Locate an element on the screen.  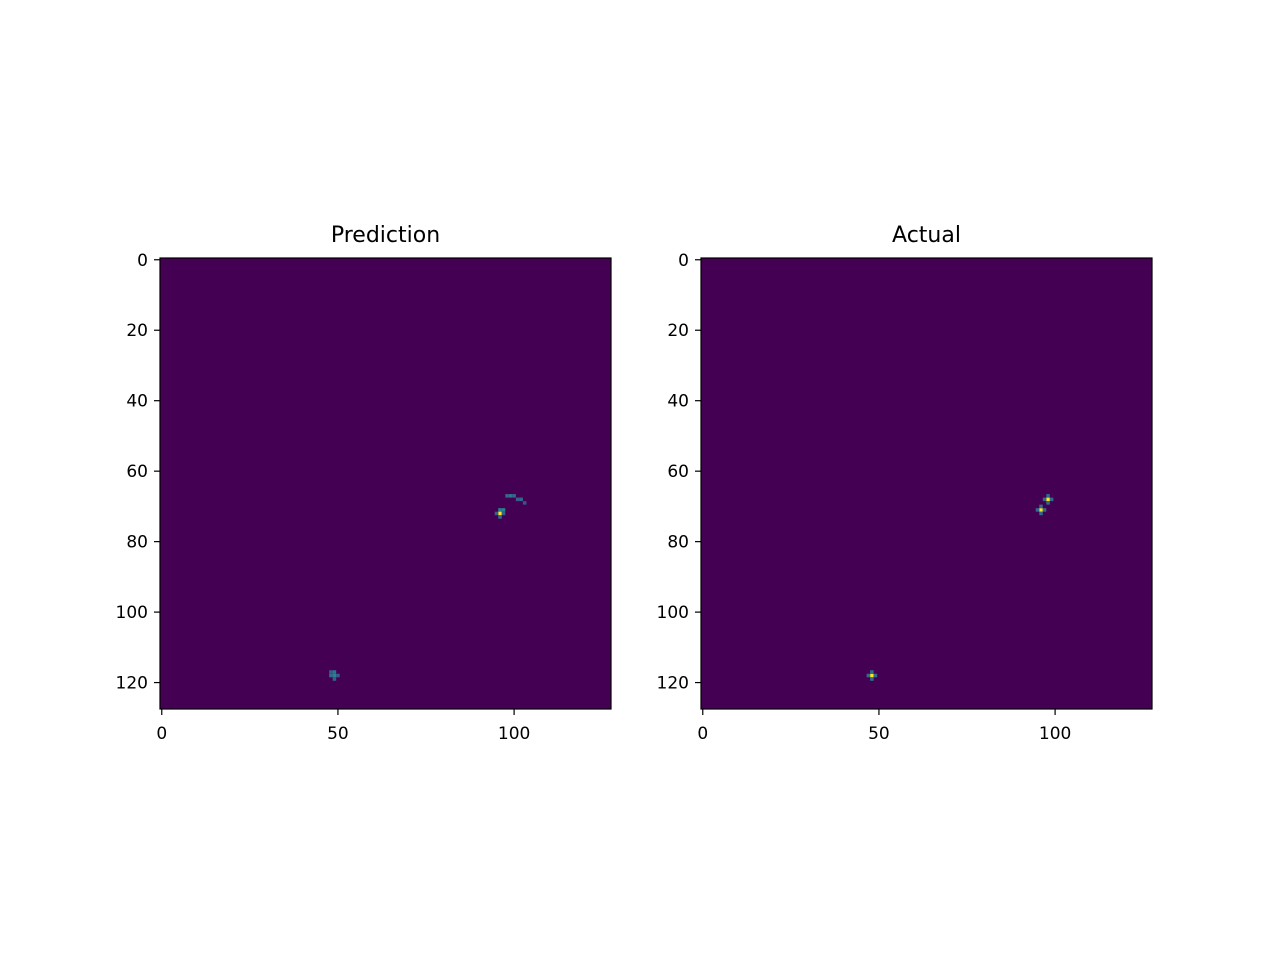
prediction-title: Prediction is located at coordinates (385, 235).